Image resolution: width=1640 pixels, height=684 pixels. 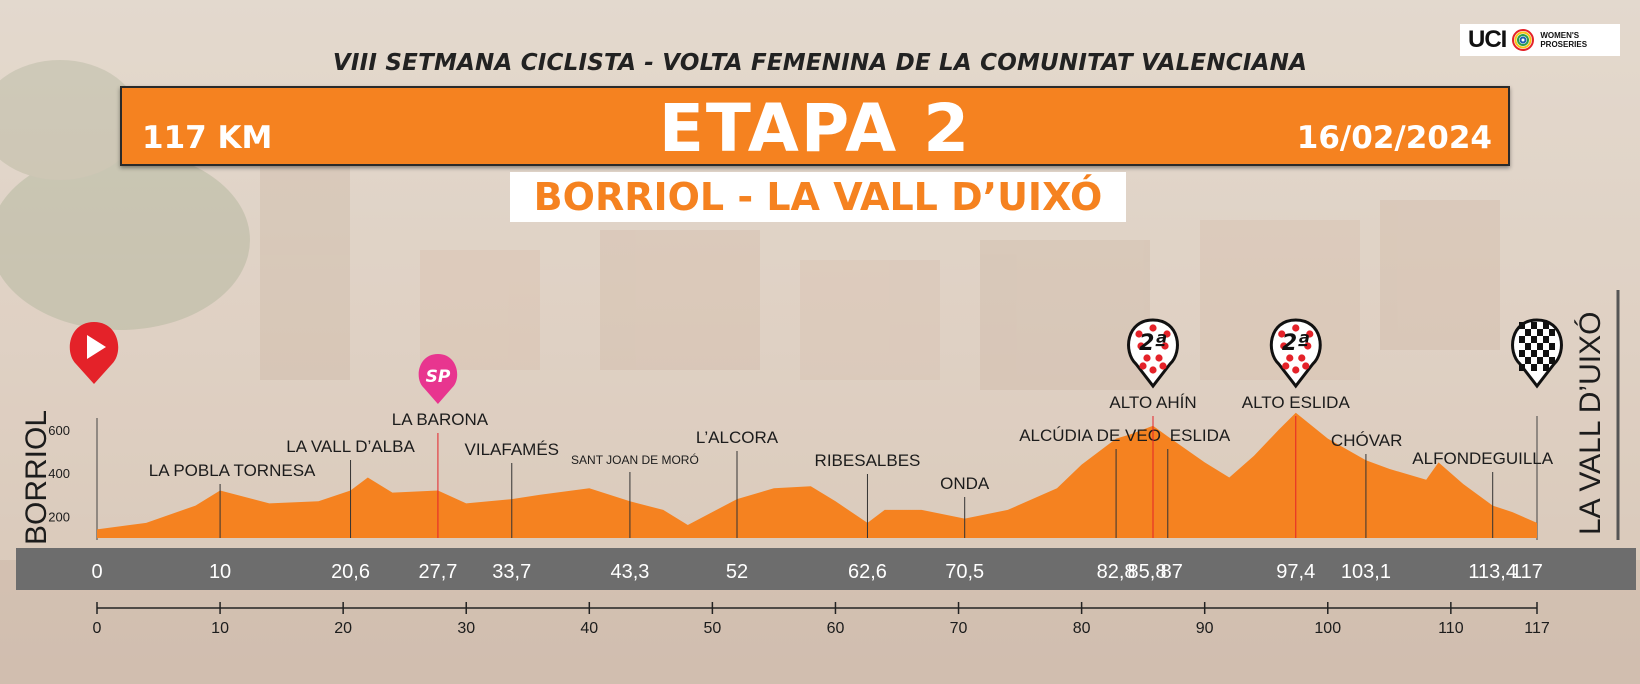 What do you see at coordinates (97, 628) in the screenshot?
I see `km-axis-label: 0` at bounding box center [97, 628].